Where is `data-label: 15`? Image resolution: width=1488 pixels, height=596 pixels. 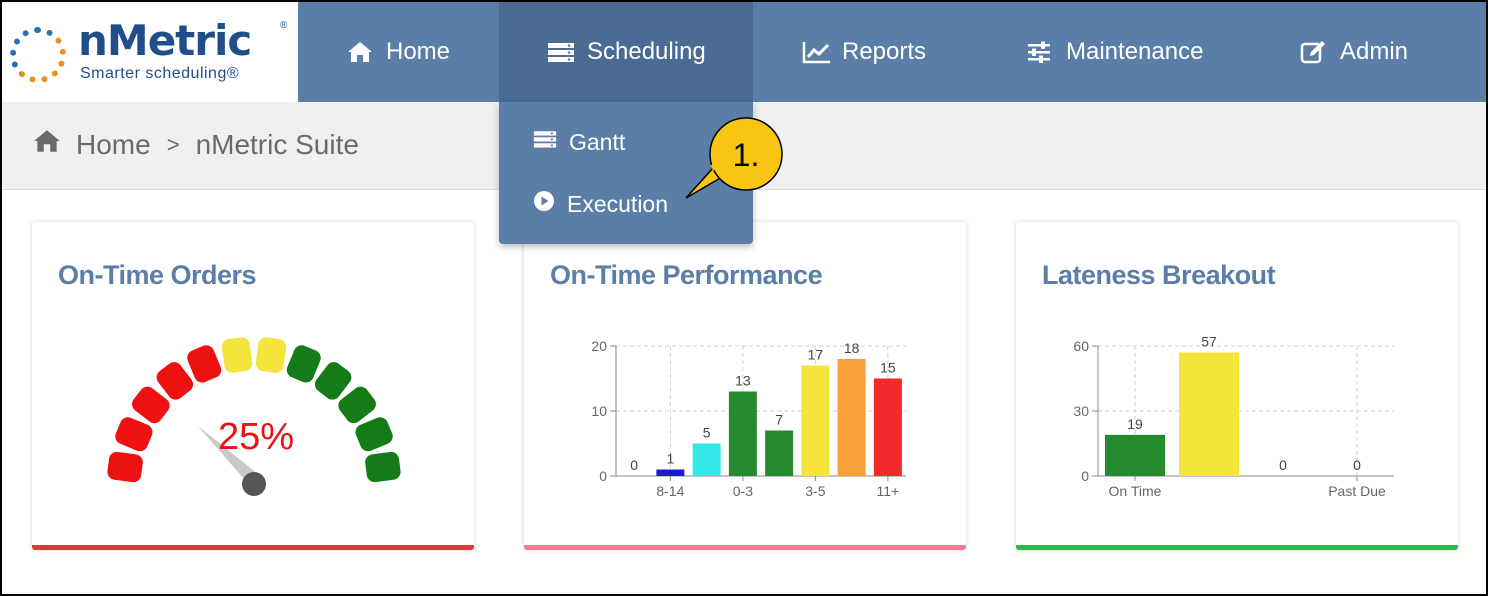
data-label: 15 is located at coordinates (888, 368).